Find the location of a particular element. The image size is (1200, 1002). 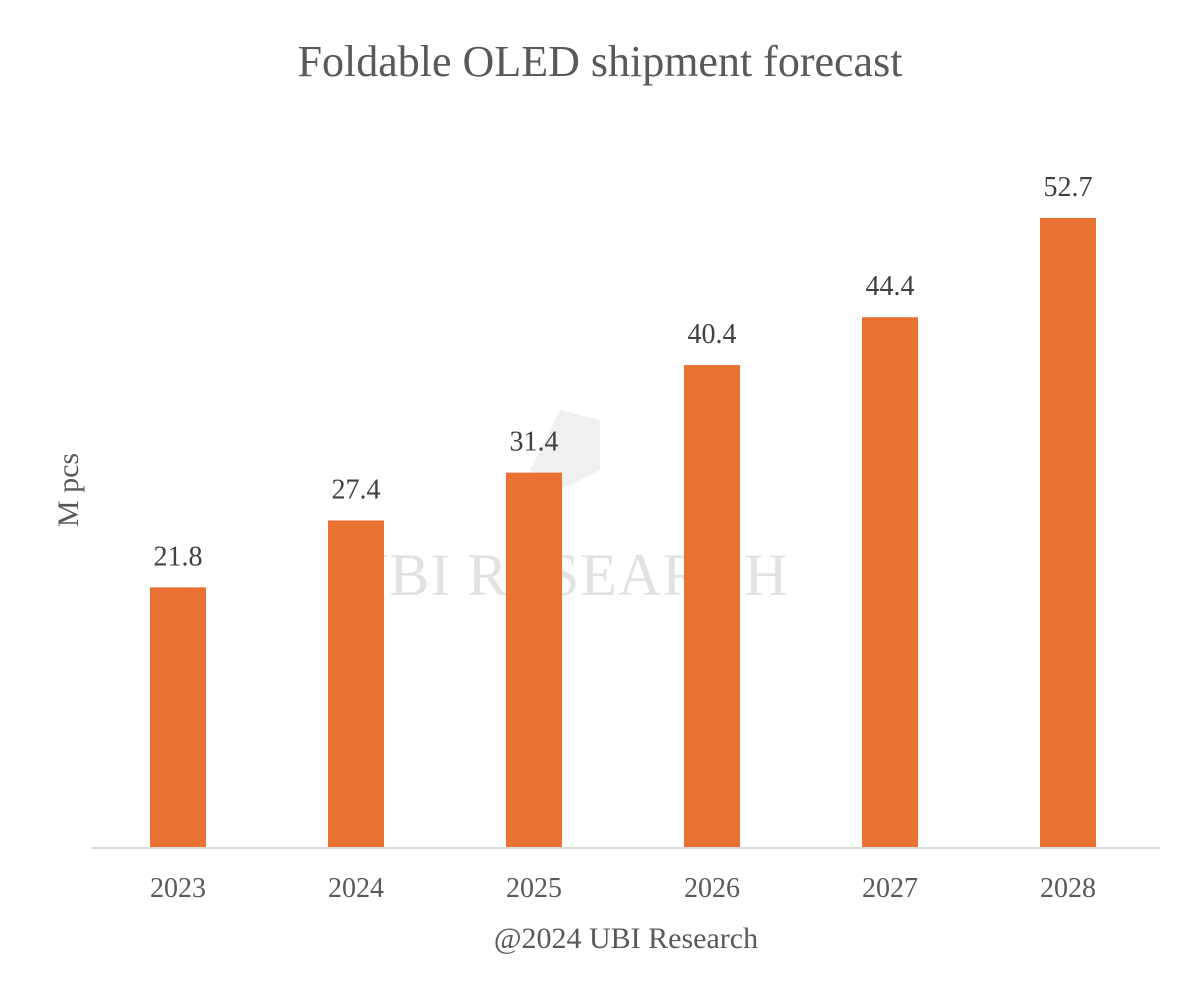

bar-2025 is located at coordinates (534, 660).